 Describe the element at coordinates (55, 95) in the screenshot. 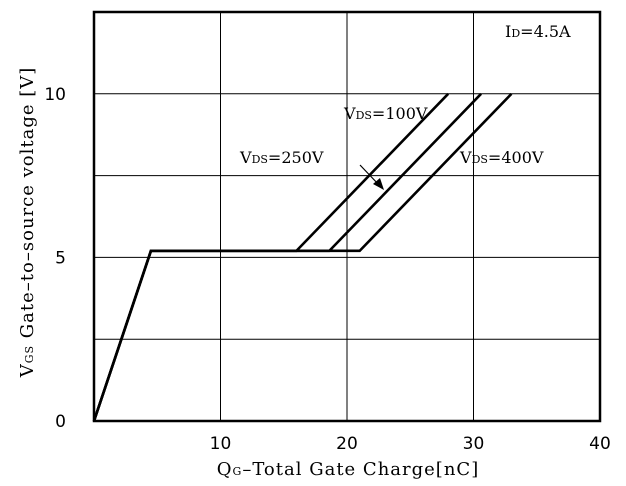

I see `y-tick-label: 10` at that location.